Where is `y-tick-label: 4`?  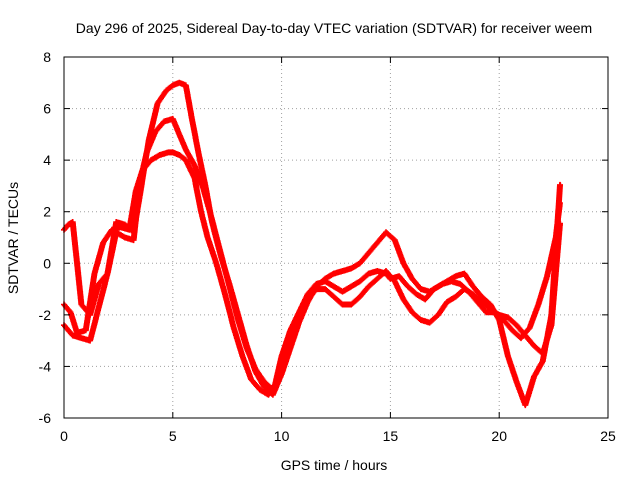
y-tick-label: 4 is located at coordinates (47, 160).